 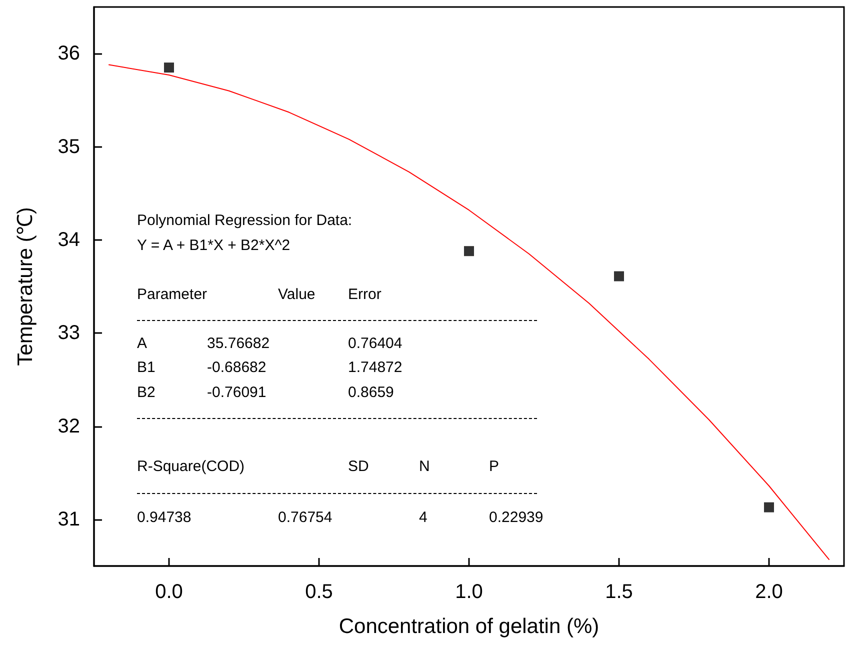 I want to click on text: A 35.76682 0.76404, so click(x=269, y=343).